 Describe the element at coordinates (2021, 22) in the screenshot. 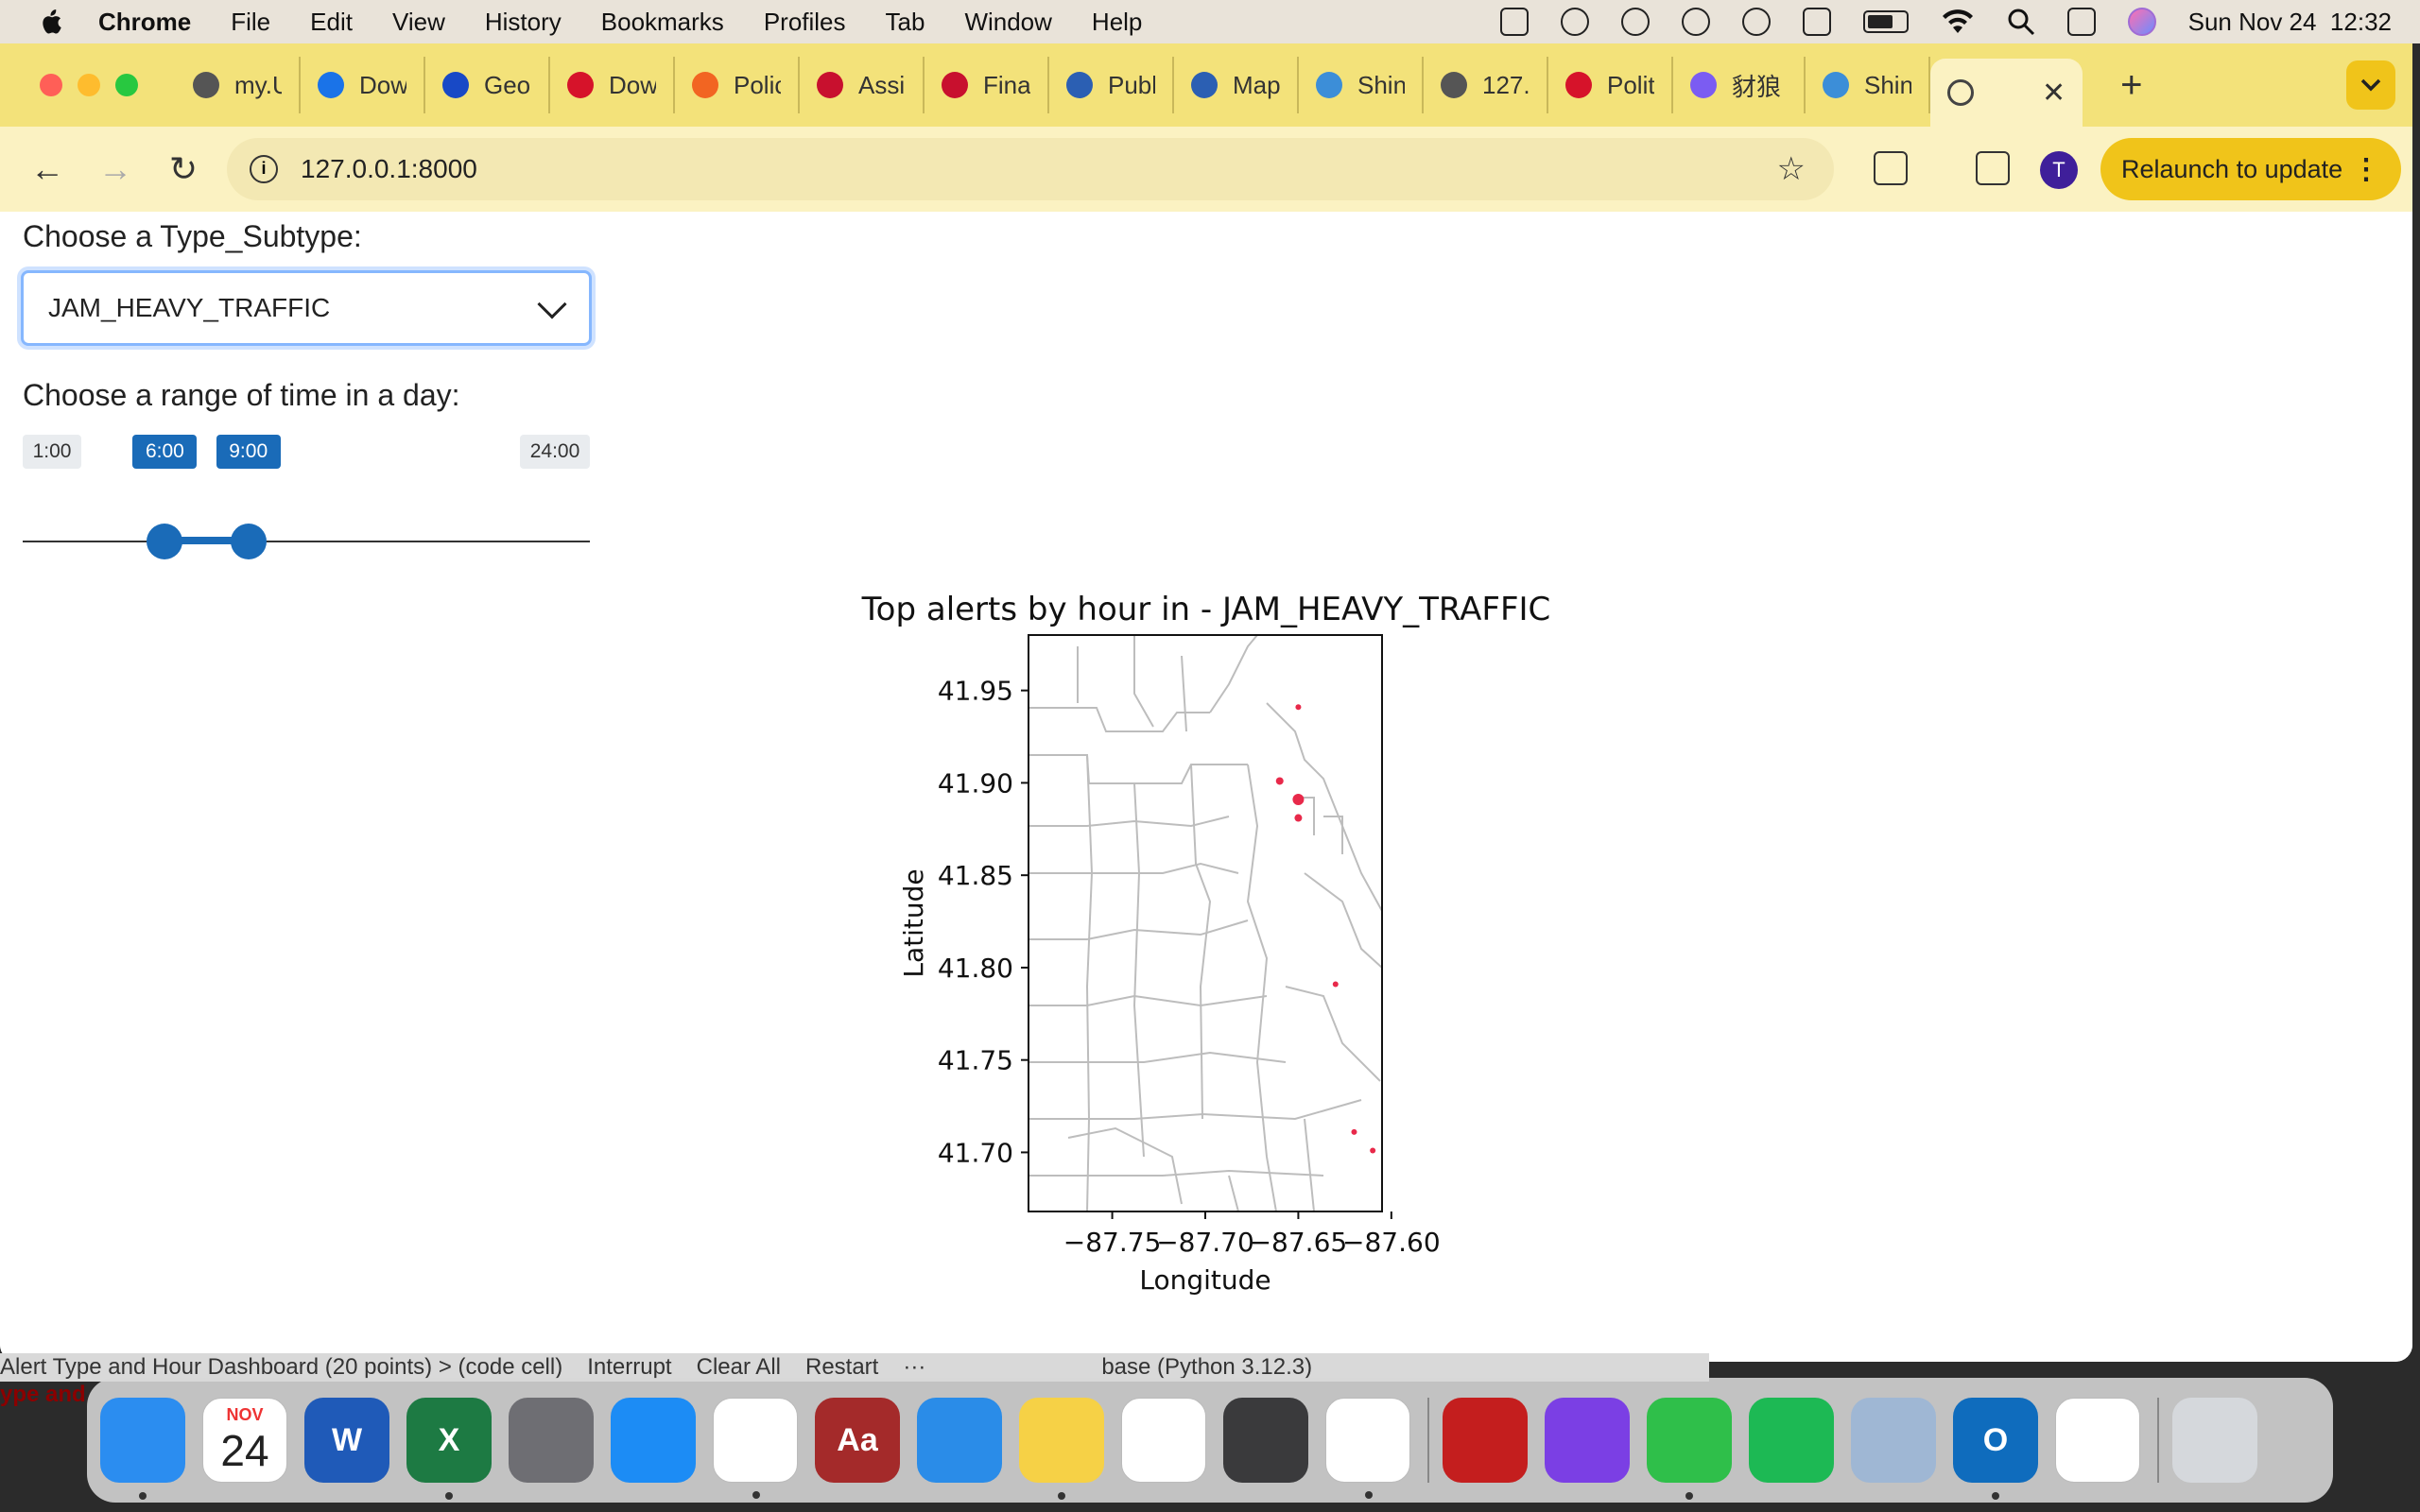

I see `spotlight-search-icon` at that location.